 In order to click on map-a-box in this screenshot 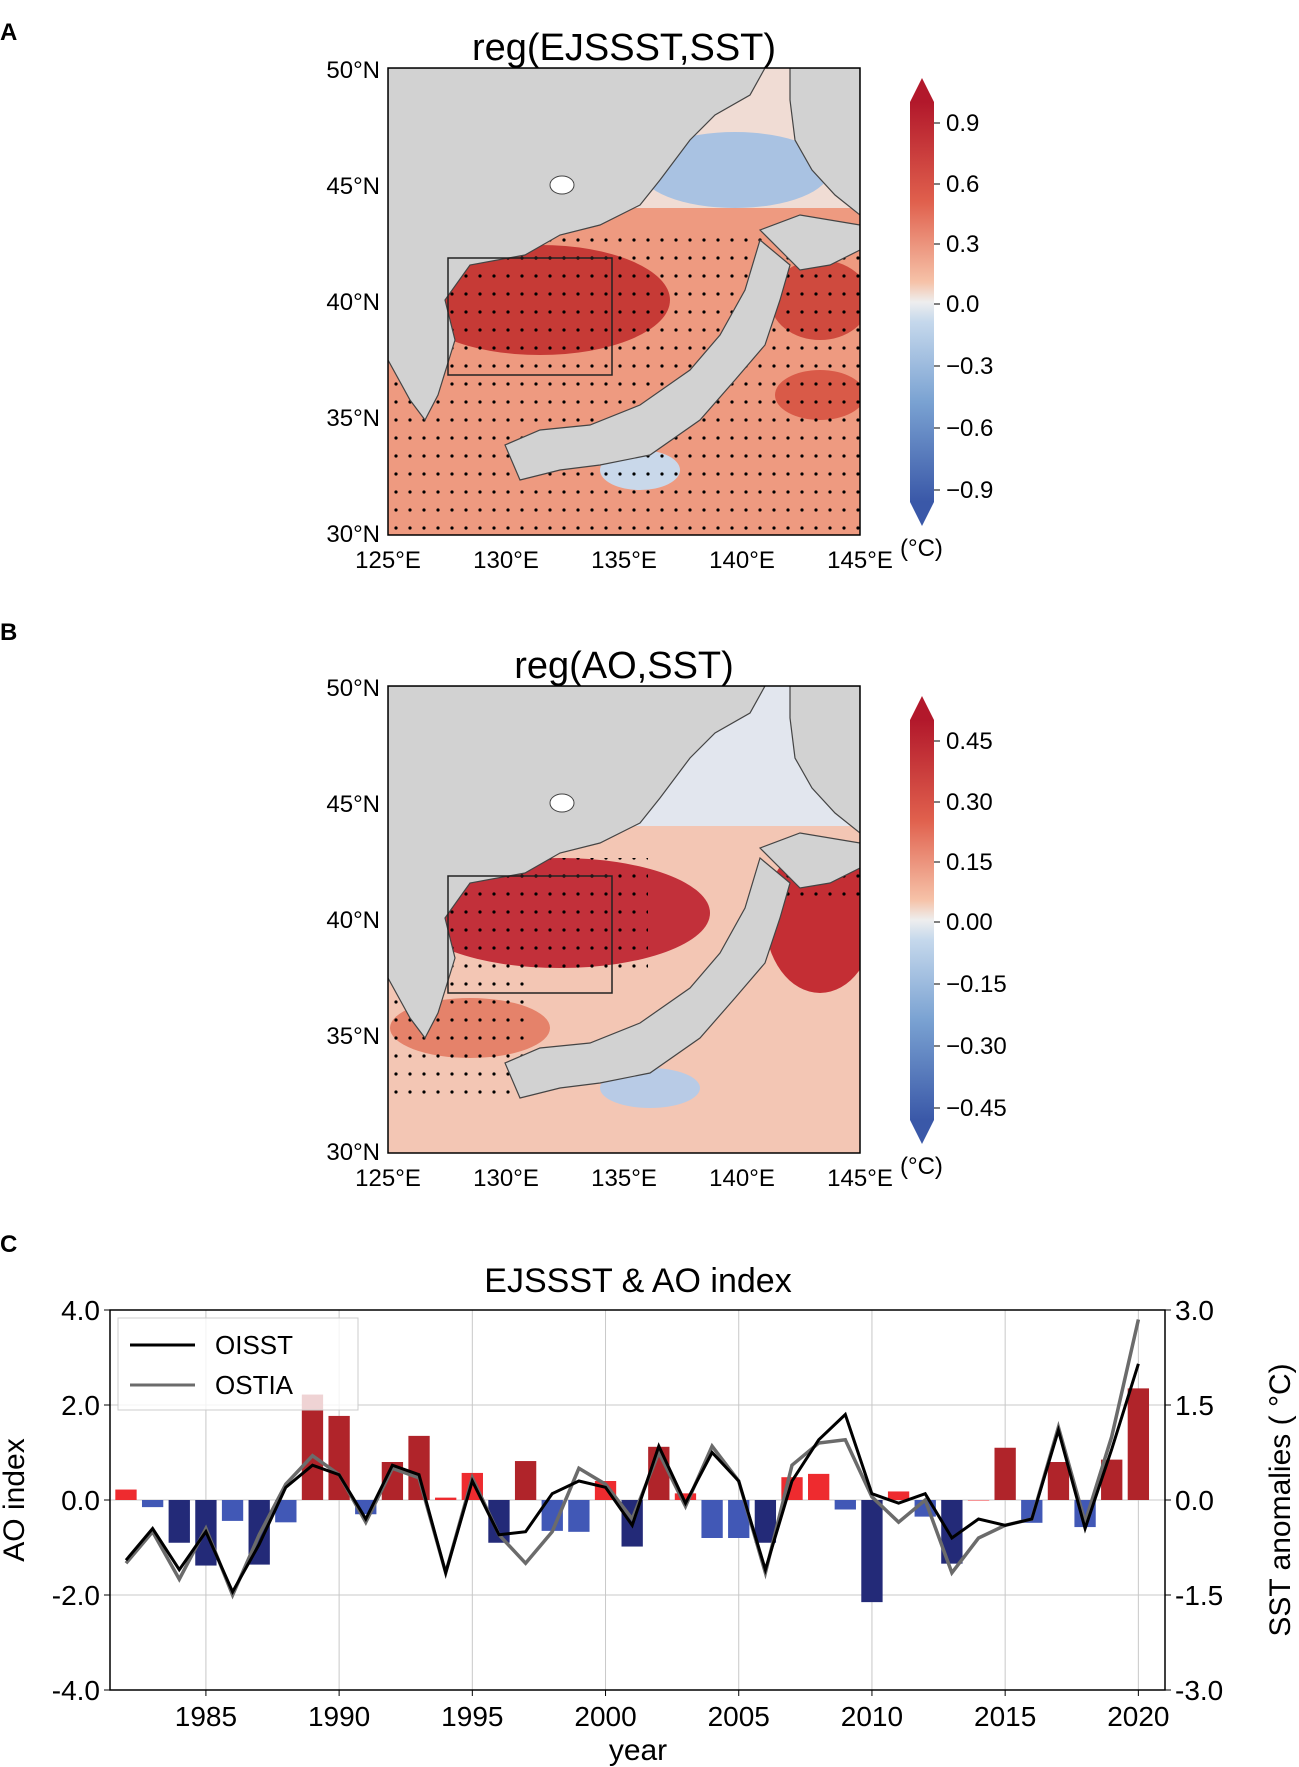, I will do `click(530, 316)`.